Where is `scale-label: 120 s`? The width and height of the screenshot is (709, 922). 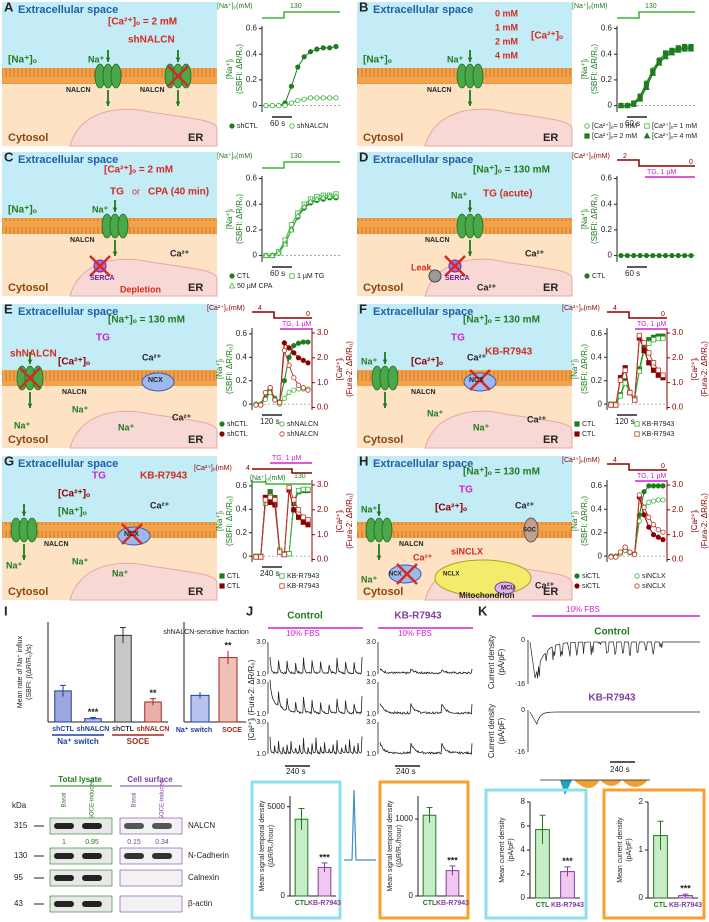 scale-label: 120 s is located at coordinates (270, 421).